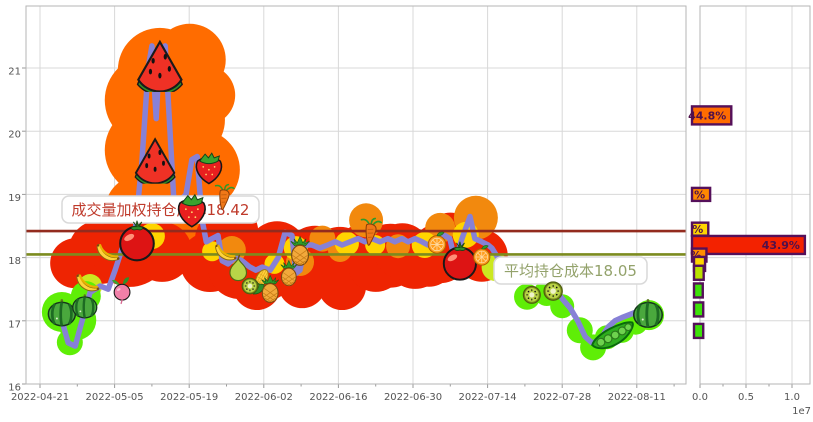 Image resolution: width=813 pixels, height=422 pixels. What do you see at coordinates (14, 72) in the screenshot?
I see `y-tick-label: 21` at bounding box center [14, 72].